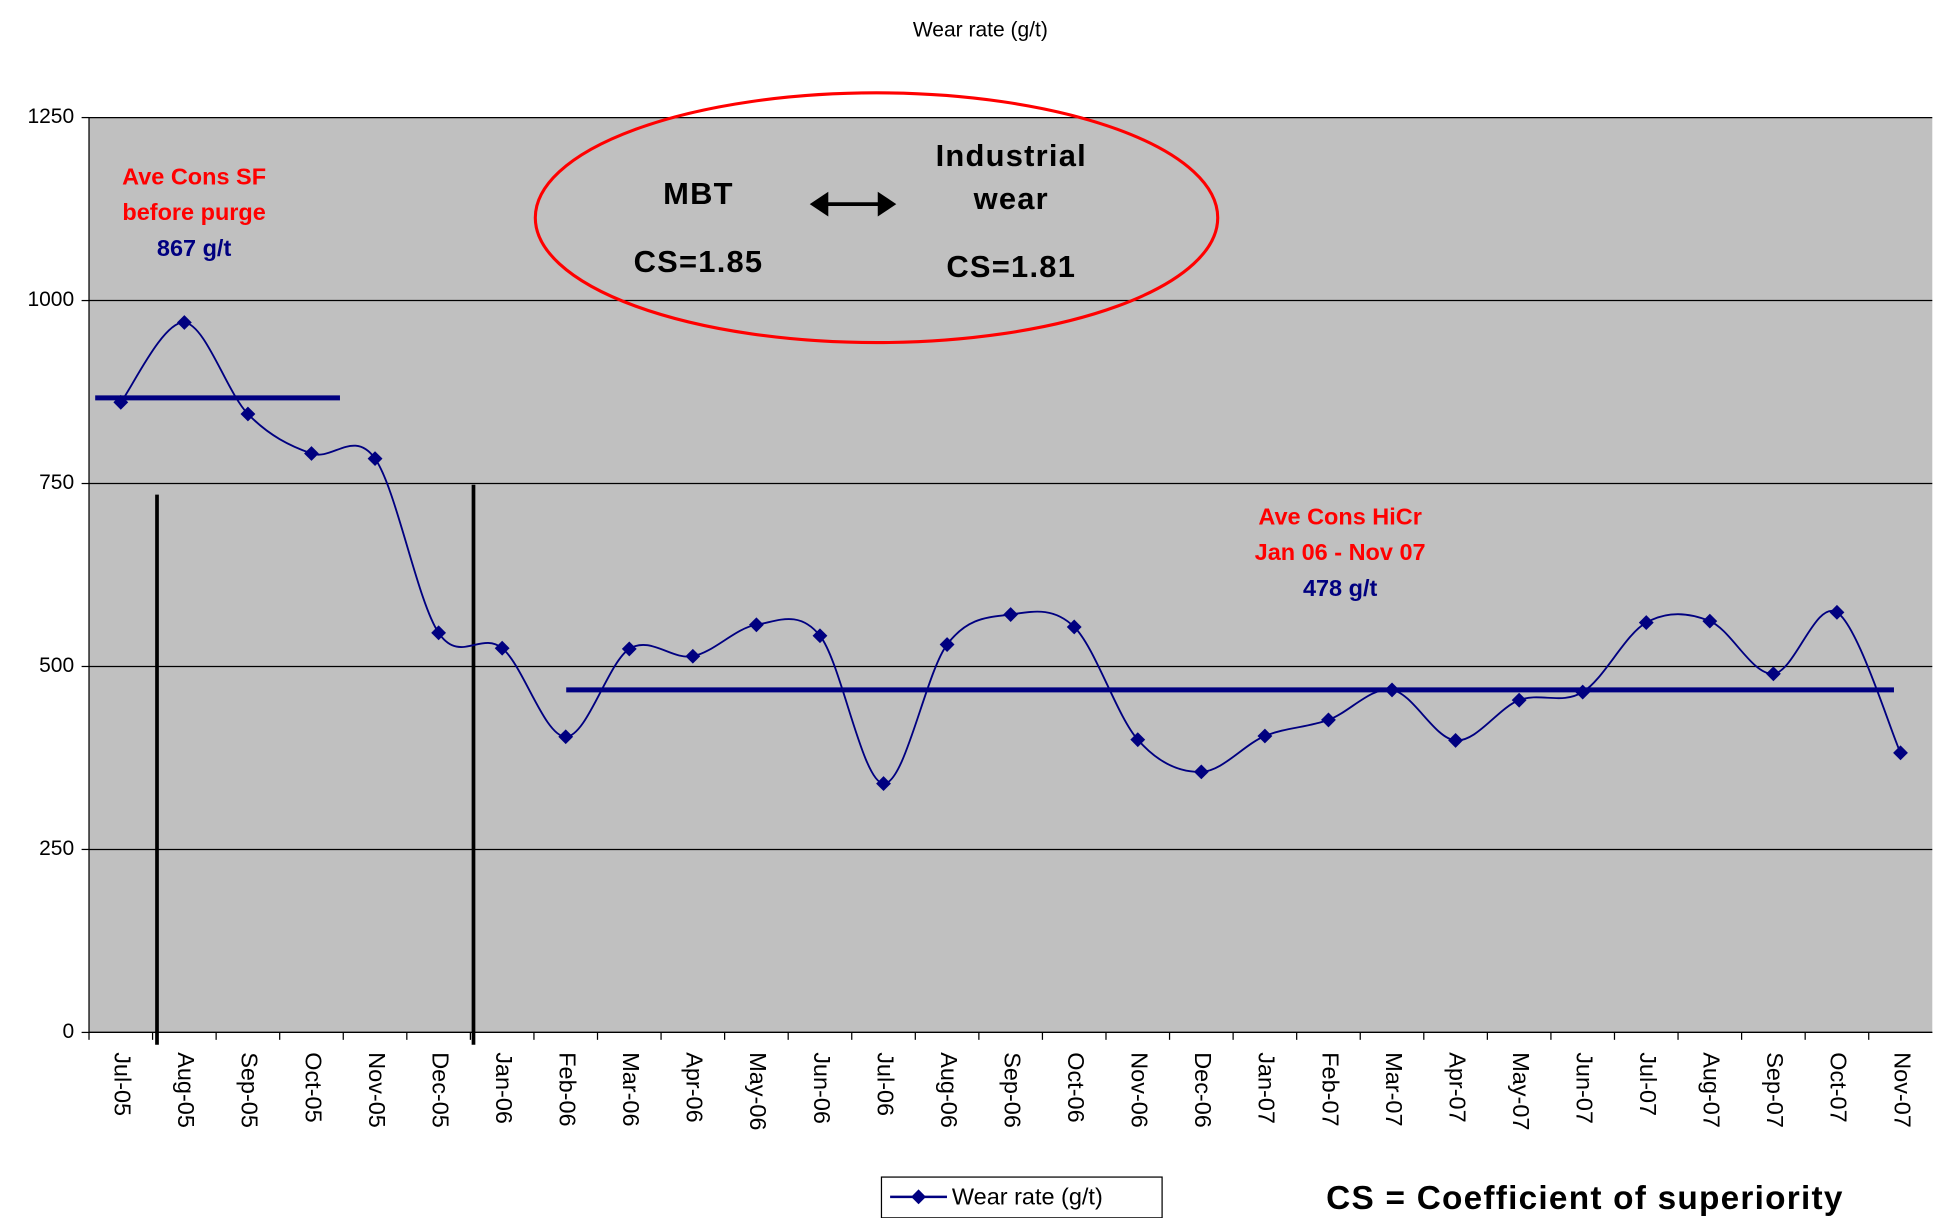 This screenshot has height=1218, width=1936. What do you see at coordinates (980, 30) in the screenshot?
I see `chart-title: Wear rate (g/t)` at bounding box center [980, 30].